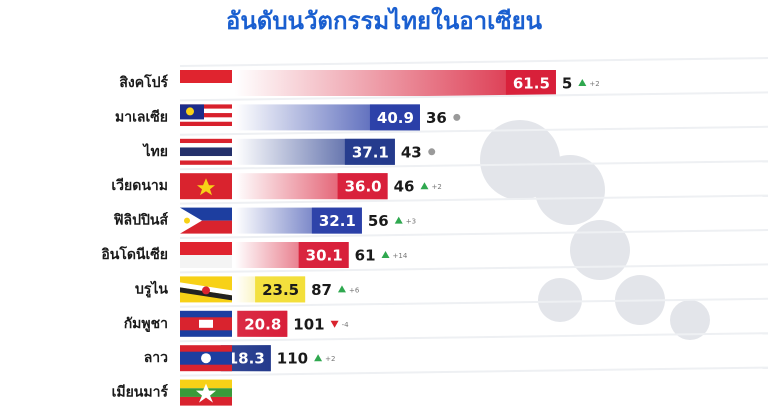  I want to click on value-label: 23.5, so click(280, 290).